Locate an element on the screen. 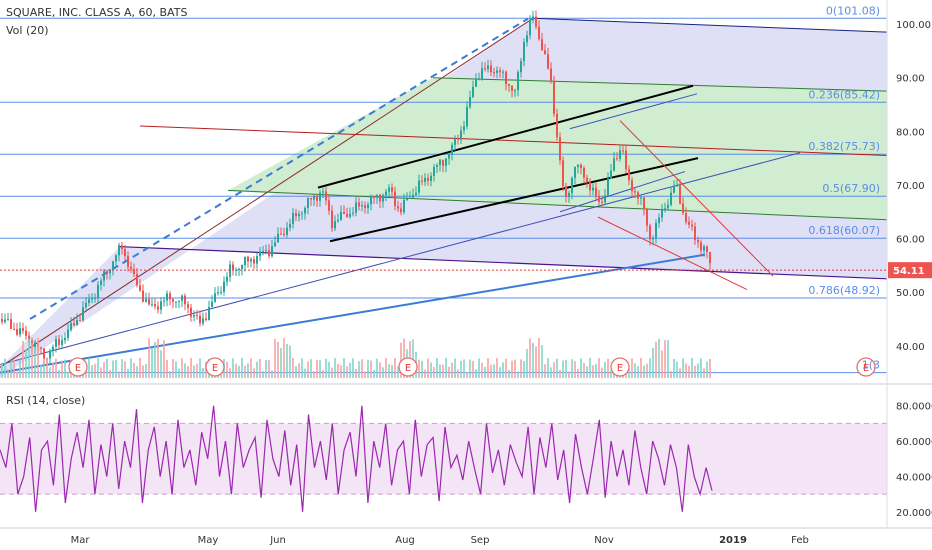  rsi-band is located at coordinates (443, 459).